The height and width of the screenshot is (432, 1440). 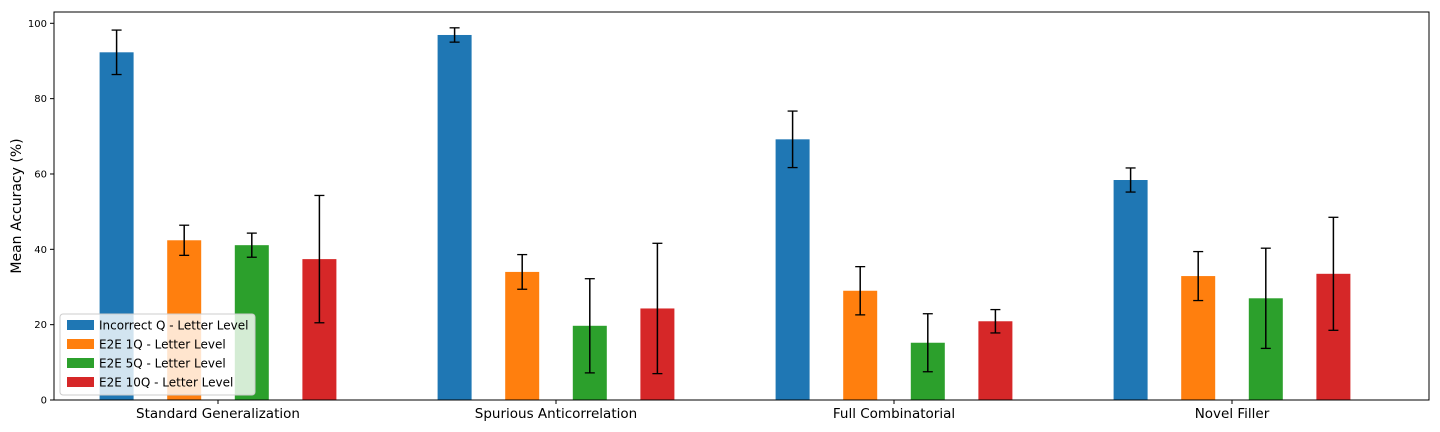 I want to click on legend-label: E2E 5Q - Letter Level, so click(x=162, y=364).